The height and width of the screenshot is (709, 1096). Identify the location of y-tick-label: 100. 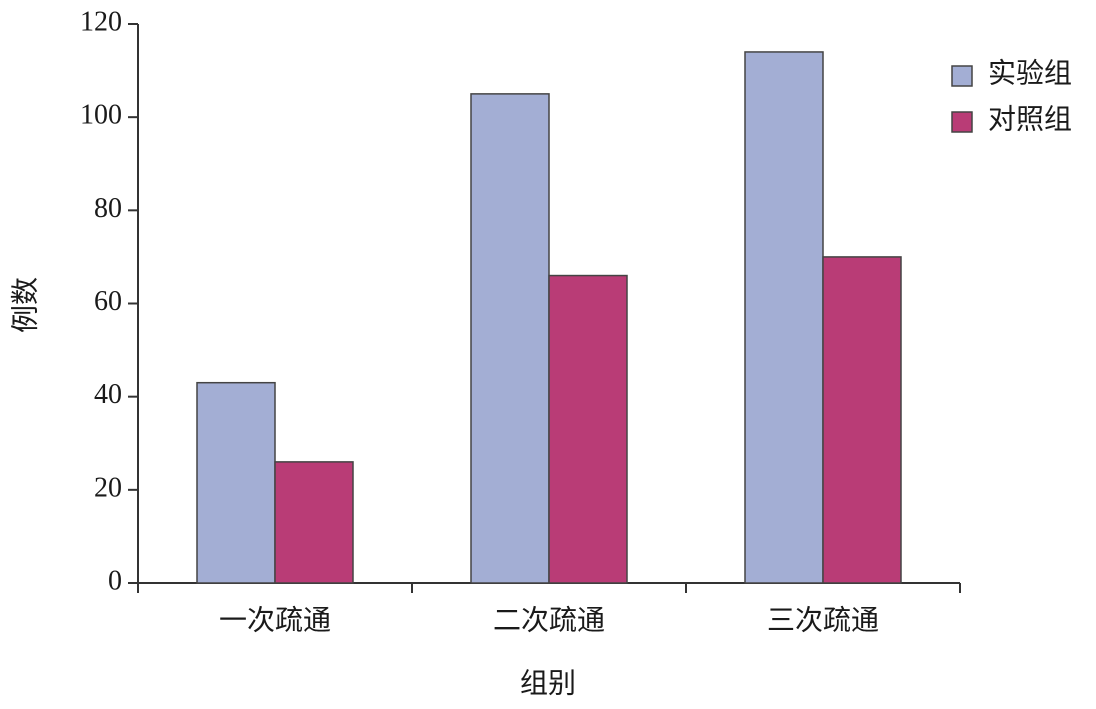
(101, 115).